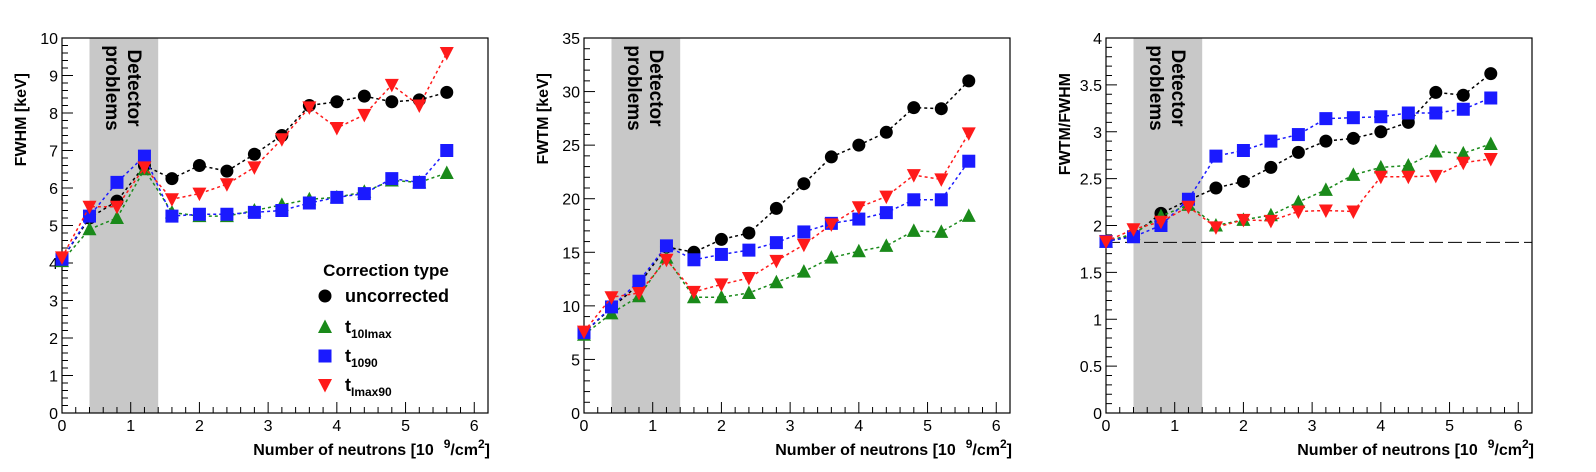 The width and height of the screenshot is (1596, 472). What do you see at coordinates (371, 334) in the screenshot?
I see `legend-label-subscript: 10Imax` at bounding box center [371, 334].